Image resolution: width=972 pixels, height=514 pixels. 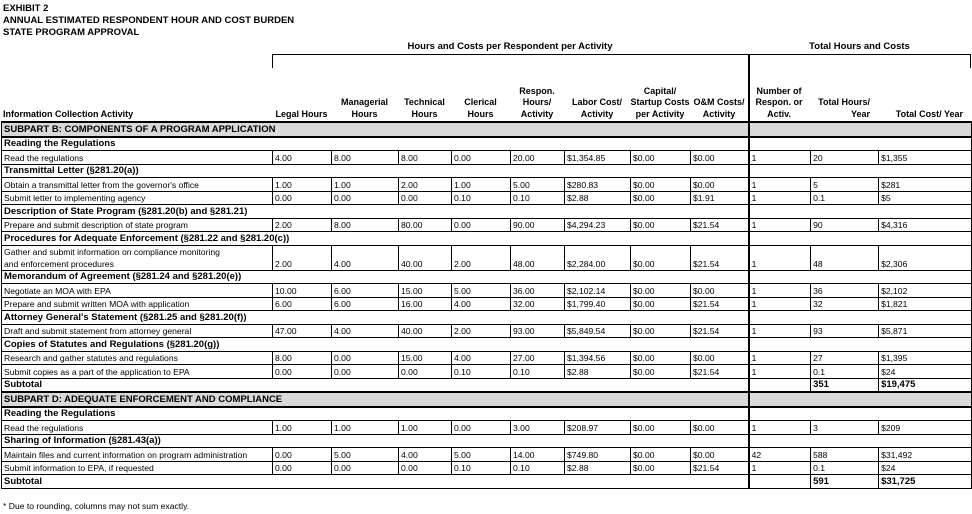 What do you see at coordinates (26, 8) in the screenshot?
I see `exhibit-label: EXHIBIT 2` at bounding box center [26, 8].